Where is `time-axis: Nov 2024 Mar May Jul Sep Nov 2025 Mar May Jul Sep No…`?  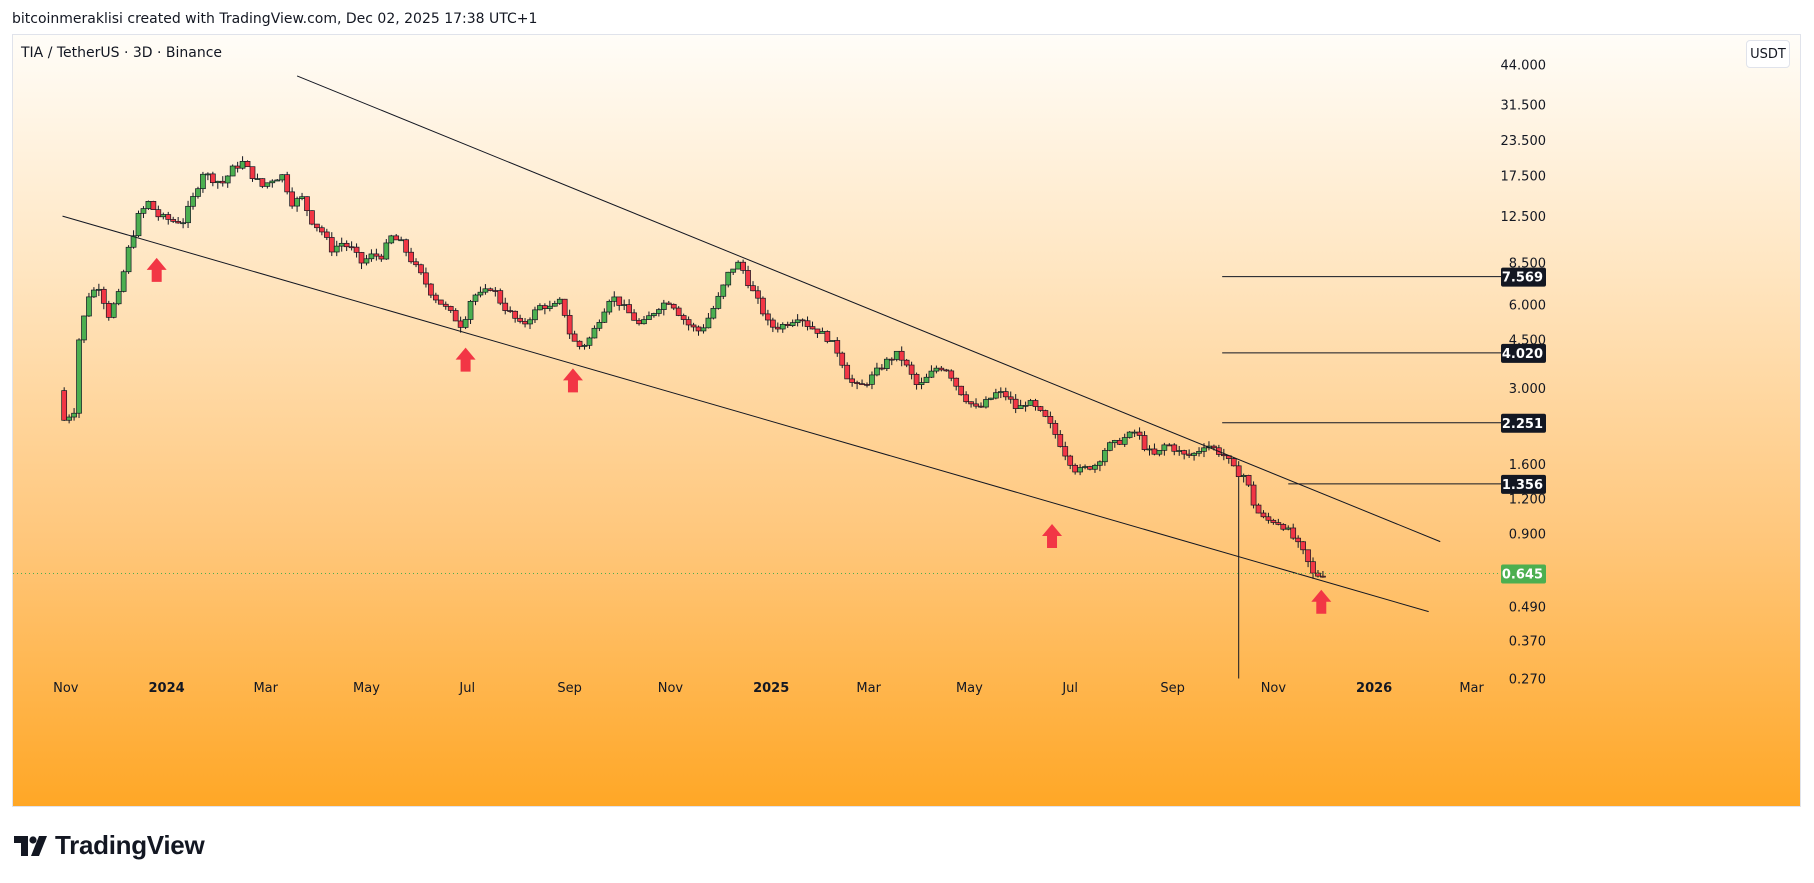 time-axis: Nov 2024 Mar May Jul Sep Nov 2025 Mar May Jul Sep No… is located at coordinates (768, 688).